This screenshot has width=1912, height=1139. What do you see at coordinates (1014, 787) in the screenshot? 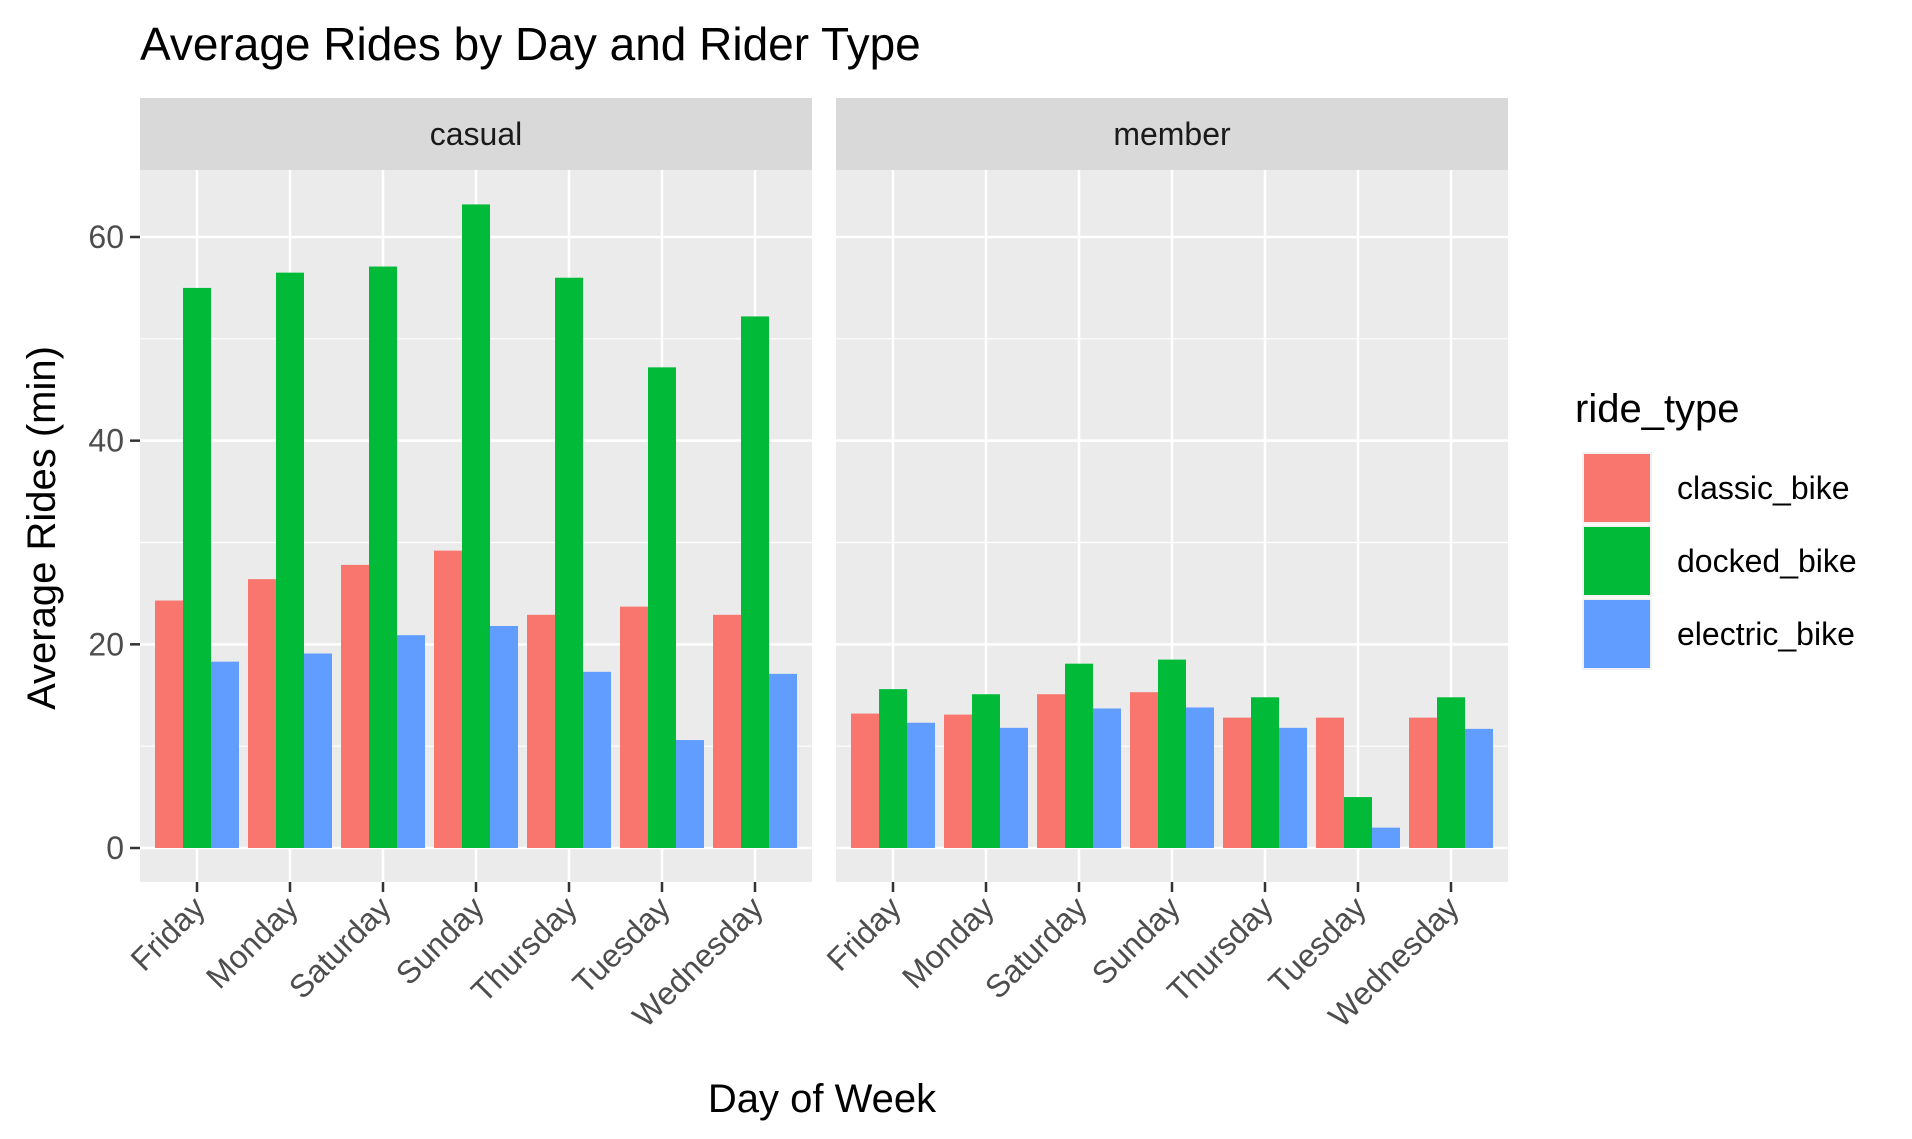
I see `bar-member-monday-electric-bike` at bounding box center [1014, 787].